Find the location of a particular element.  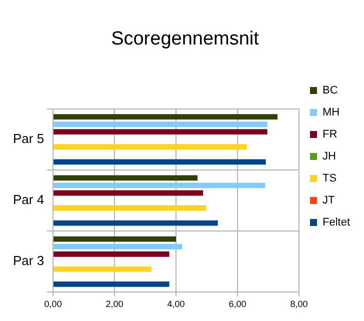

legend-label: JT is located at coordinates (328, 200).